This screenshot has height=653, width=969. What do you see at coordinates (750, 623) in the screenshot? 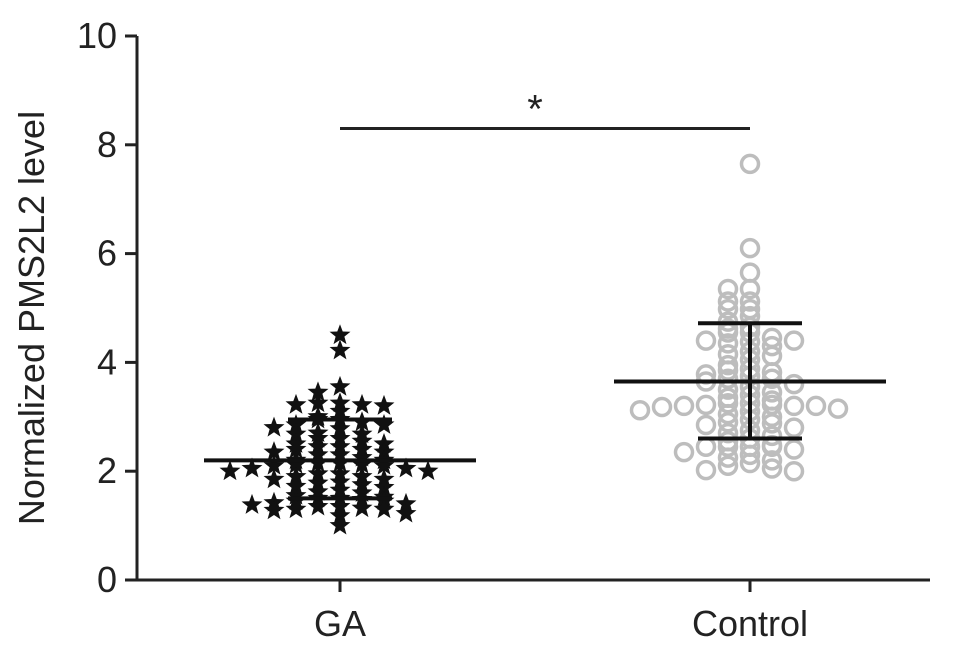
I see `x-tick-label-control: Control` at bounding box center [750, 623].